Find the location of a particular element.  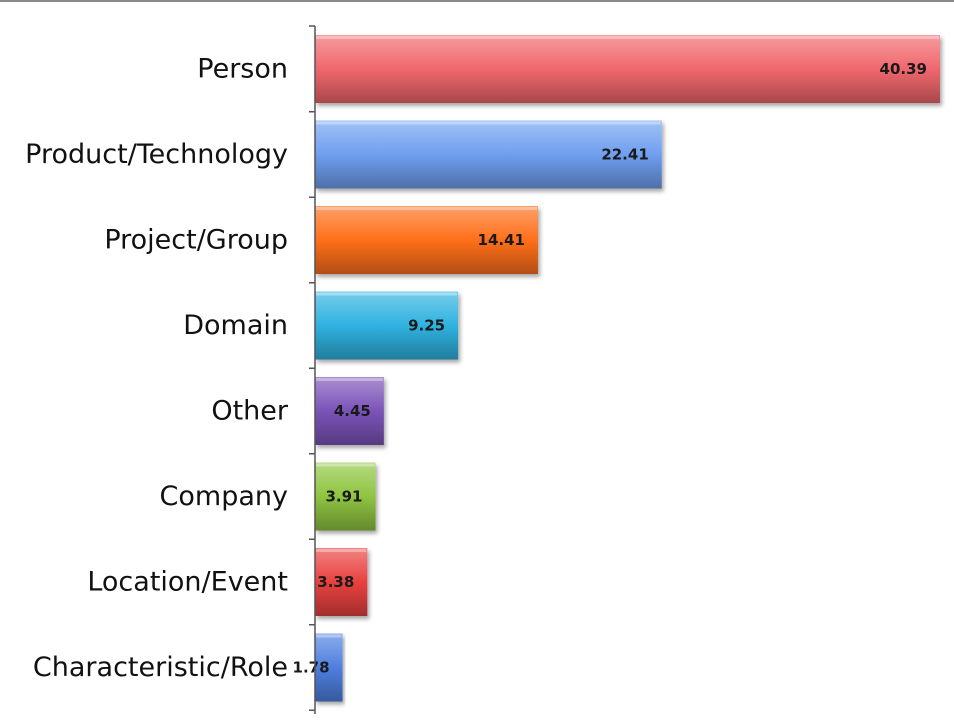

category-label: Product/Technology is located at coordinates (156, 154).